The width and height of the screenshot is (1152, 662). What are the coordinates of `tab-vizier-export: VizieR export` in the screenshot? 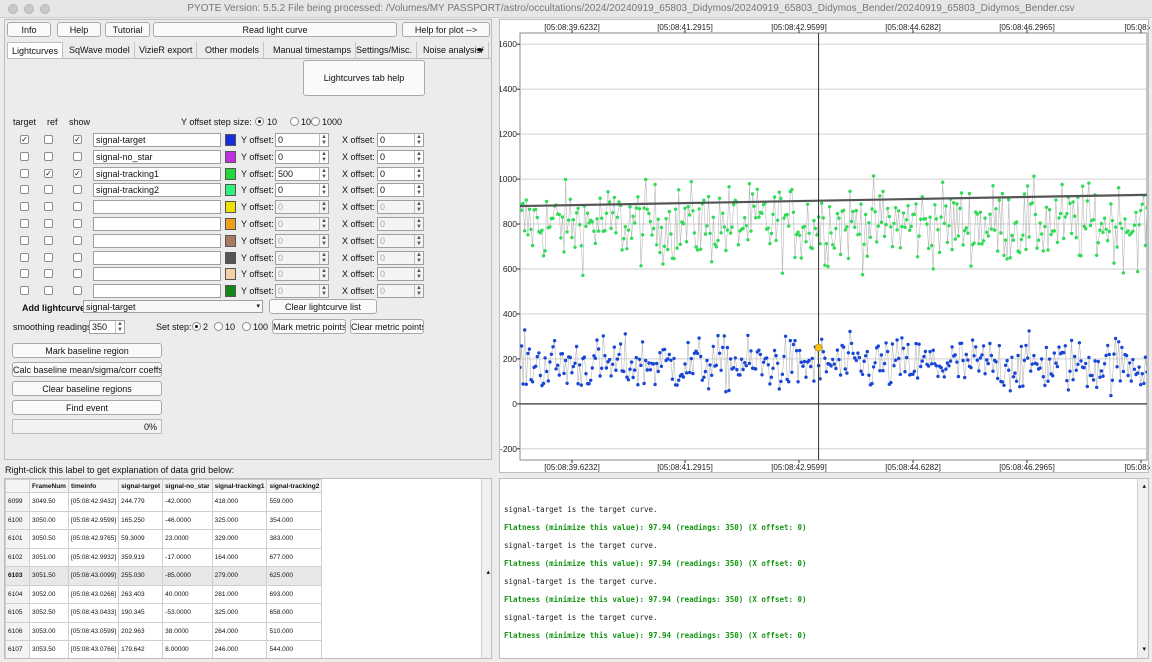 It's located at (166, 50).